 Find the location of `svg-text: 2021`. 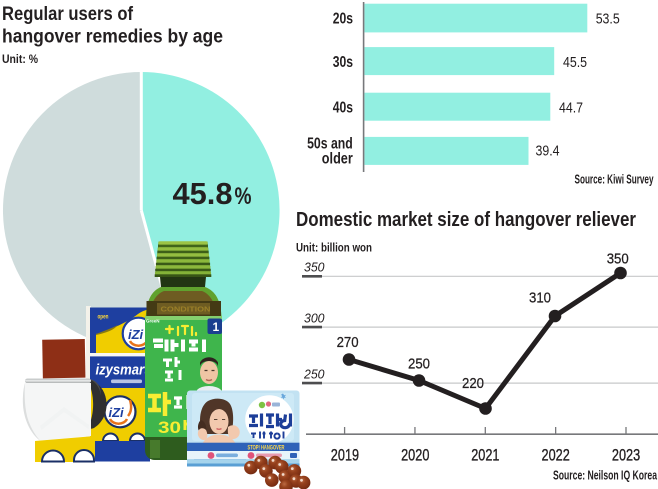

svg-text: 2021 is located at coordinates (485, 454).